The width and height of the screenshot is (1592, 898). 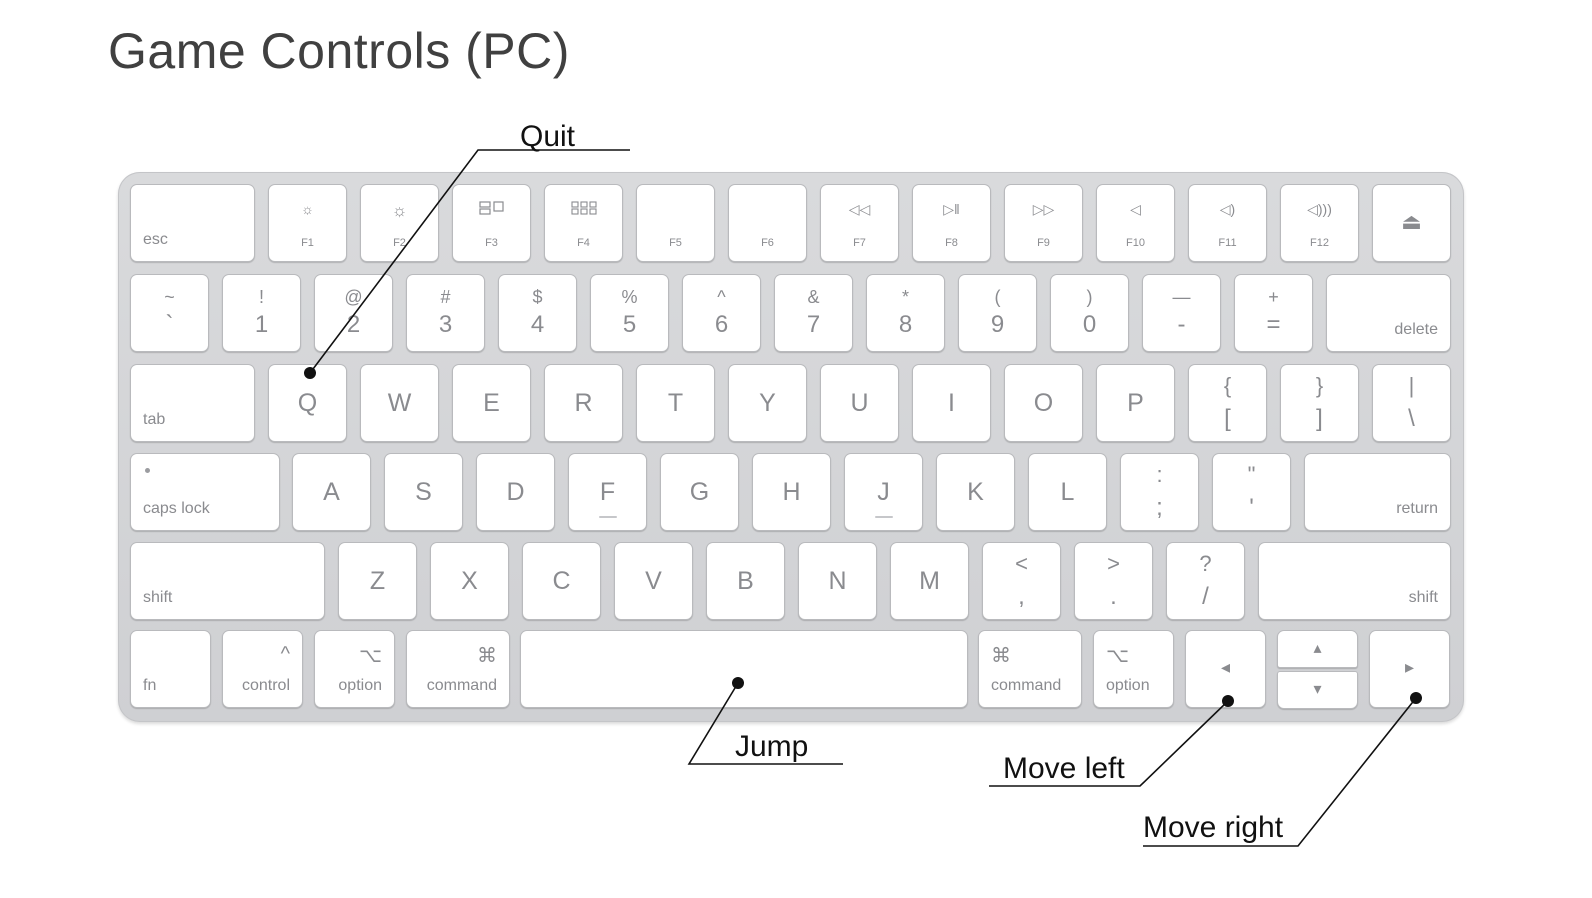 What do you see at coordinates (1317, 690) in the screenshot?
I see `key-arrow-down: ▾` at bounding box center [1317, 690].